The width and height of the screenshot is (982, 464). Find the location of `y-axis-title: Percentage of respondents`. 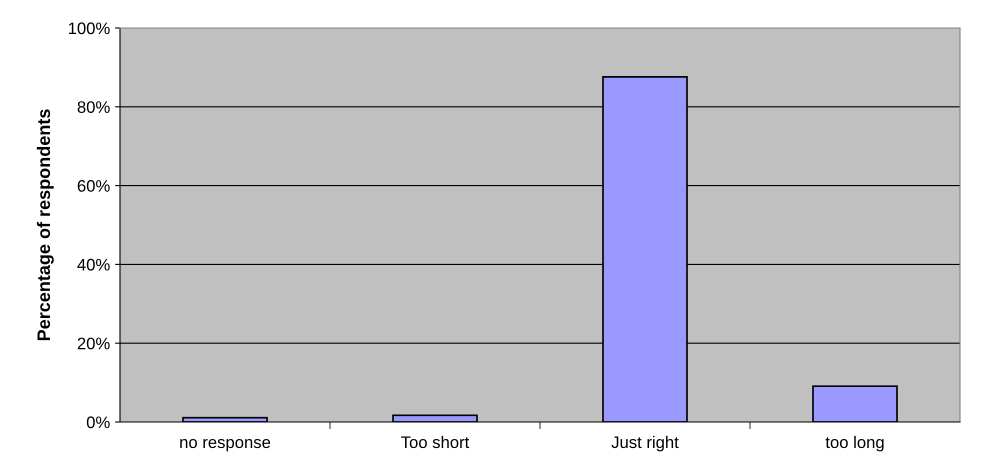

y-axis-title: Percentage of respondents is located at coordinates (45, 224).